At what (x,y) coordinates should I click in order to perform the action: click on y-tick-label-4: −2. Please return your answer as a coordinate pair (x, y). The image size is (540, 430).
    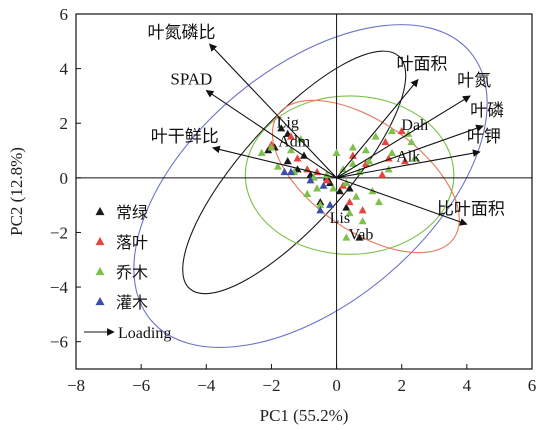
    Looking at the image, I should click on (59, 232).